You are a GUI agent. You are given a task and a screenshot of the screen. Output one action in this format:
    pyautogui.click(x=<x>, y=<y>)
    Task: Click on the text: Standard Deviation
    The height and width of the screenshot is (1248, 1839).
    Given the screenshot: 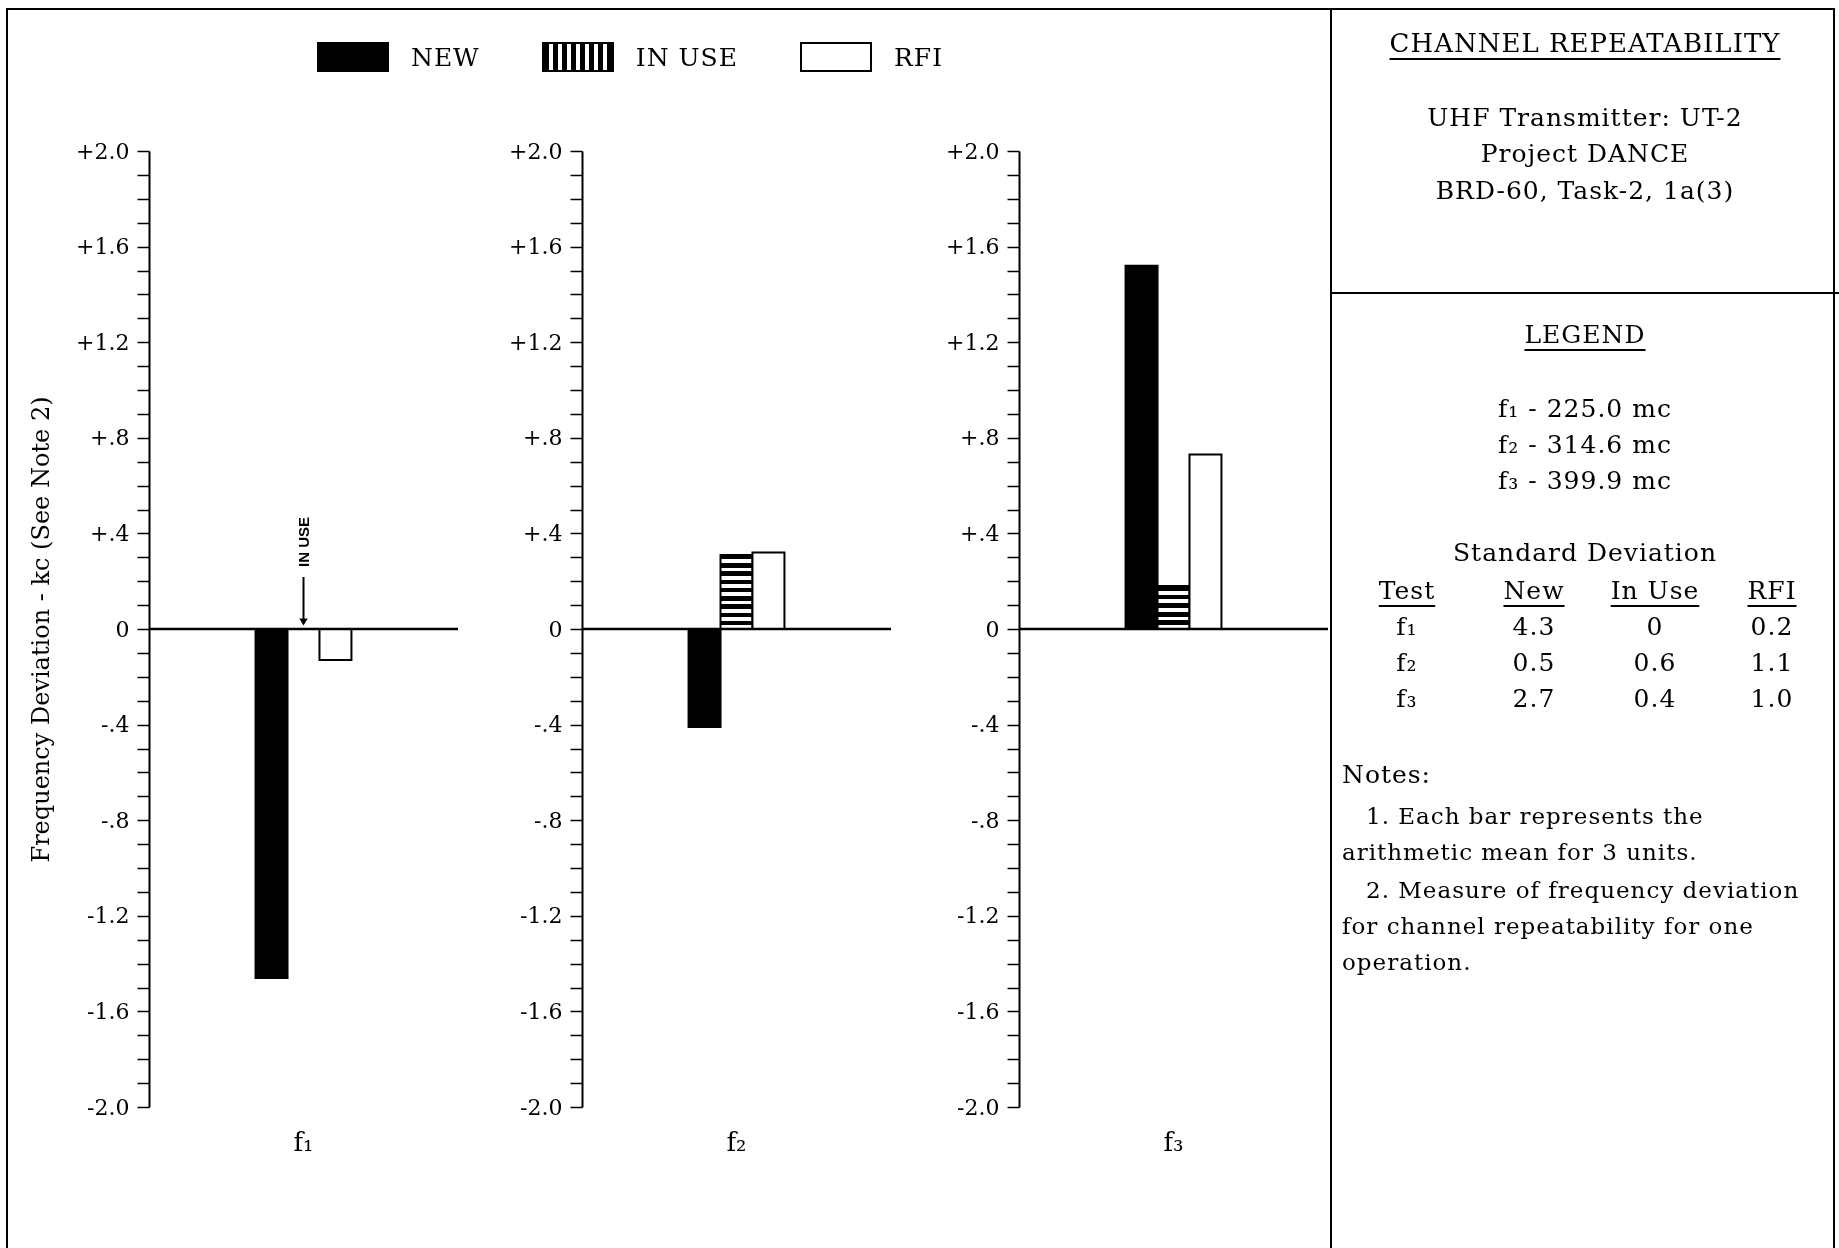 What is the action you would take?
    pyautogui.click(x=1584, y=552)
    